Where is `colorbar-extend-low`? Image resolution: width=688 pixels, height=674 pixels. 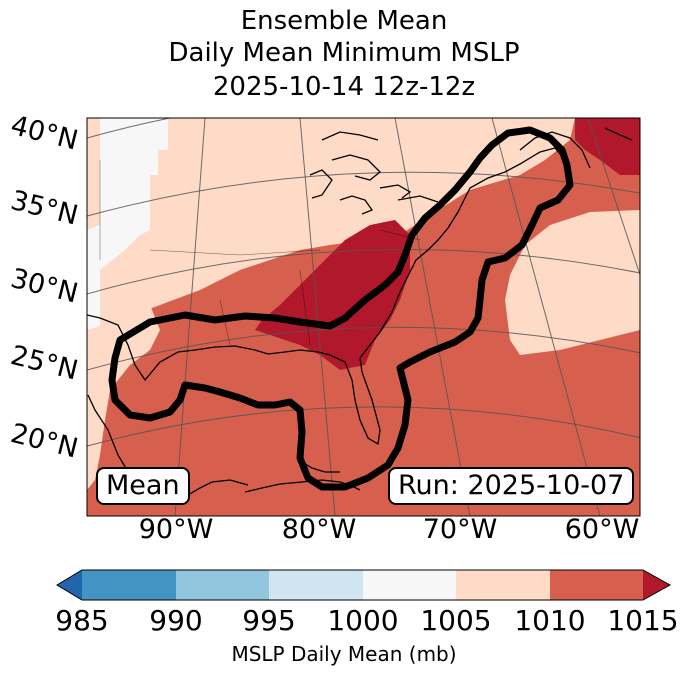 colorbar-extend-low is located at coordinates (69, 585).